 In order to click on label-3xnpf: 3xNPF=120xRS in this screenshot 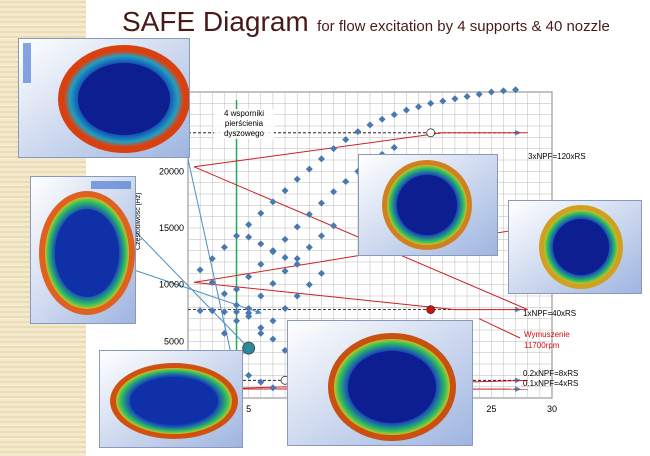, I will do `click(557, 156)`.